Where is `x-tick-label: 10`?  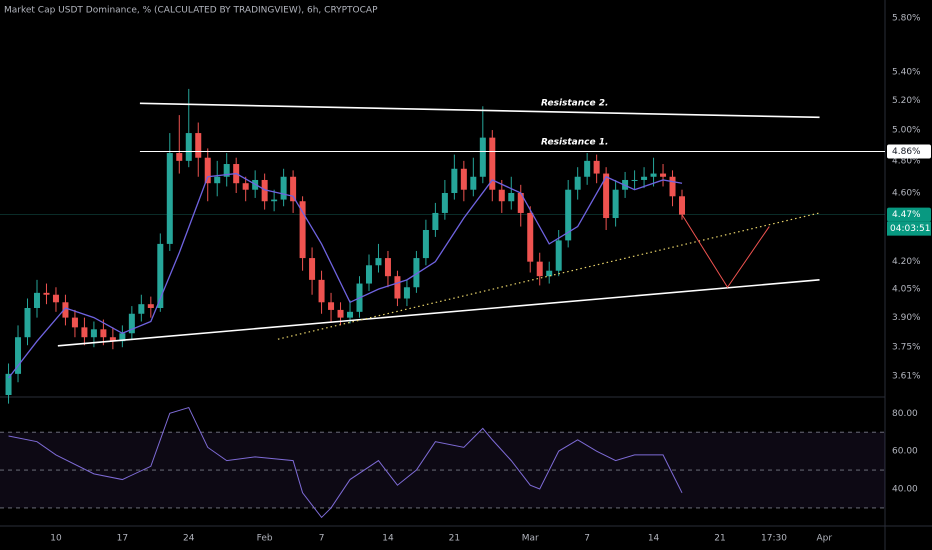
x-tick-label: 10 is located at coordinates (56, 539).